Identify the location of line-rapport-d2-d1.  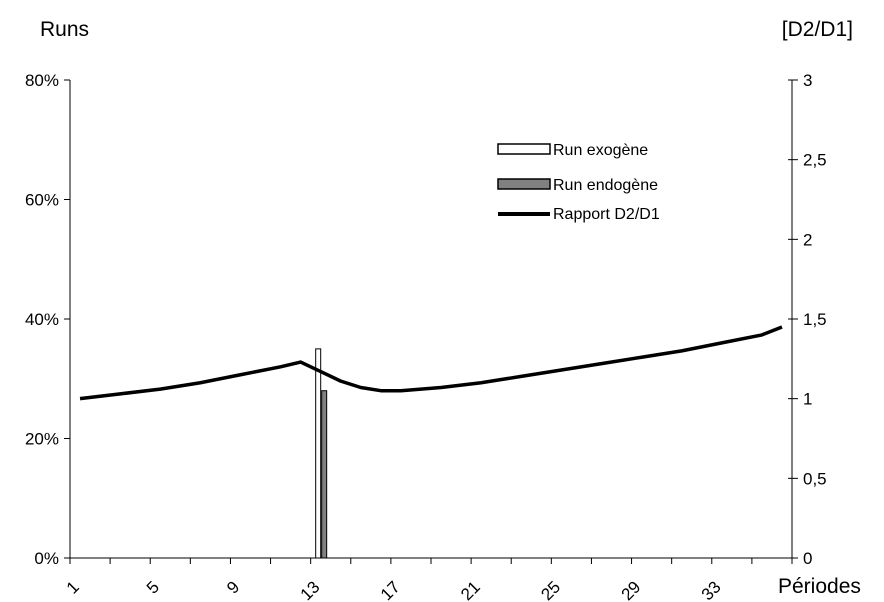
(431, 363).